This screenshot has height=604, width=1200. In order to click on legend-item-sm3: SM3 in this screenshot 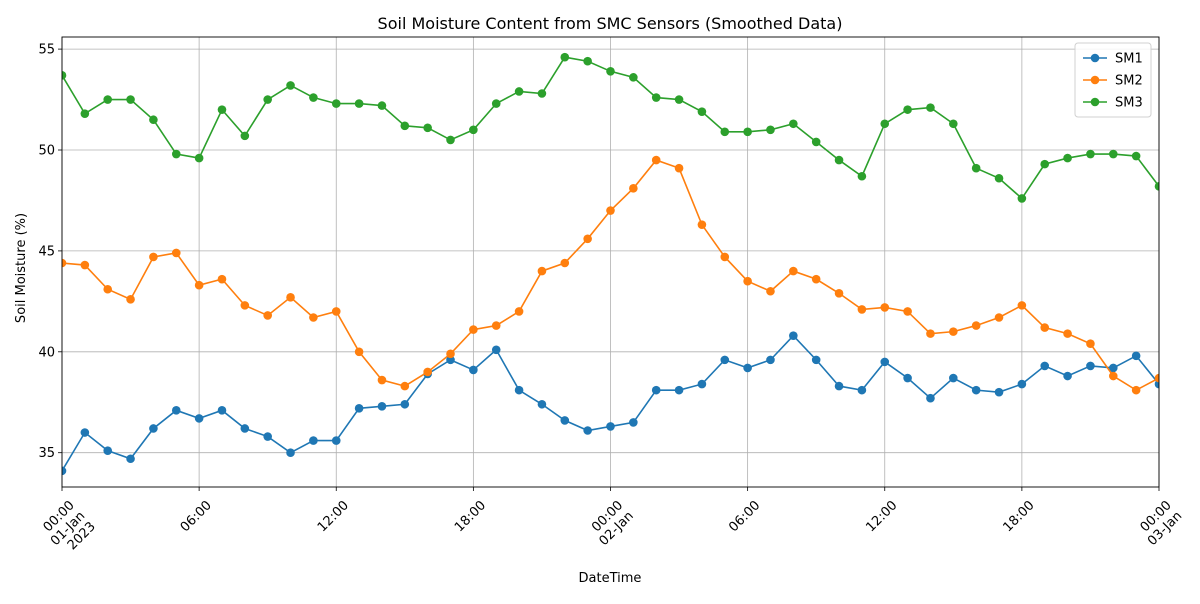, I will do `click(1113, 103)`.